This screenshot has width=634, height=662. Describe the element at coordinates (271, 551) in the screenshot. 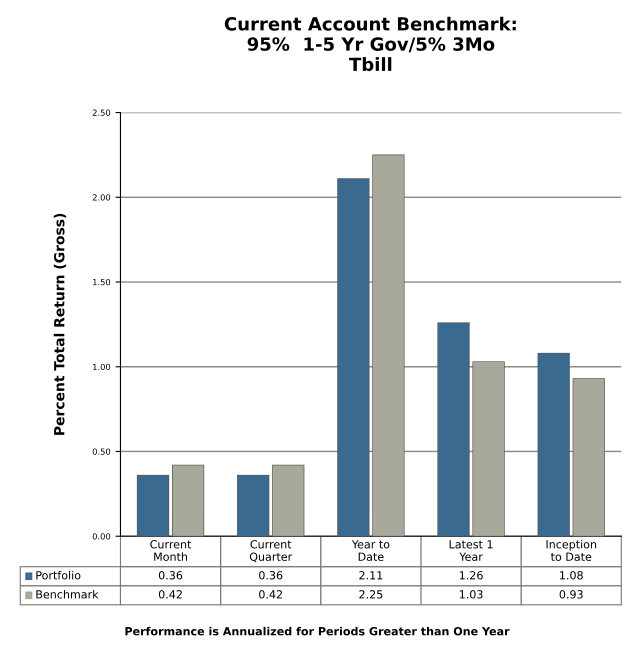

I see `x-tick-label: Current Quarter` at that location.